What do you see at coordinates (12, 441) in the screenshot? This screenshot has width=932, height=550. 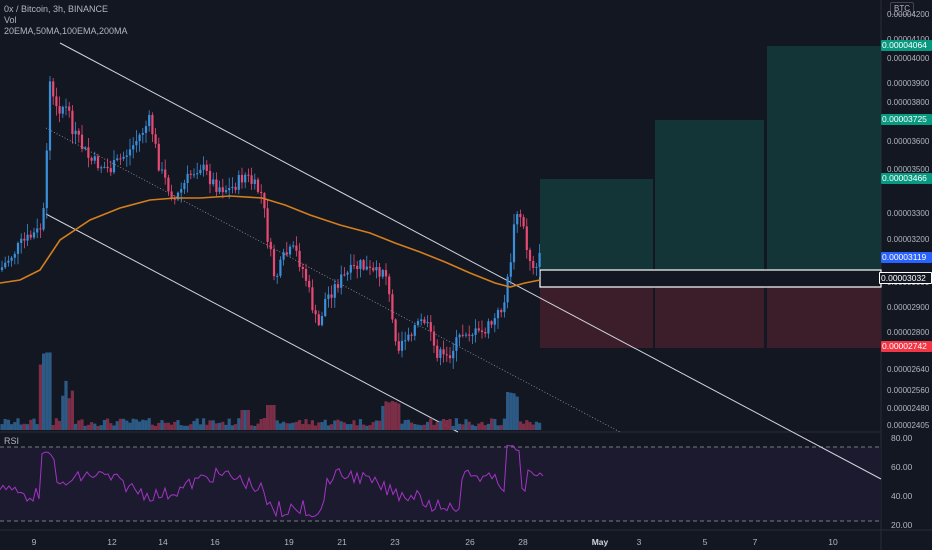 I see `rsi-legend: RSI` at bounding box center [12, 441].